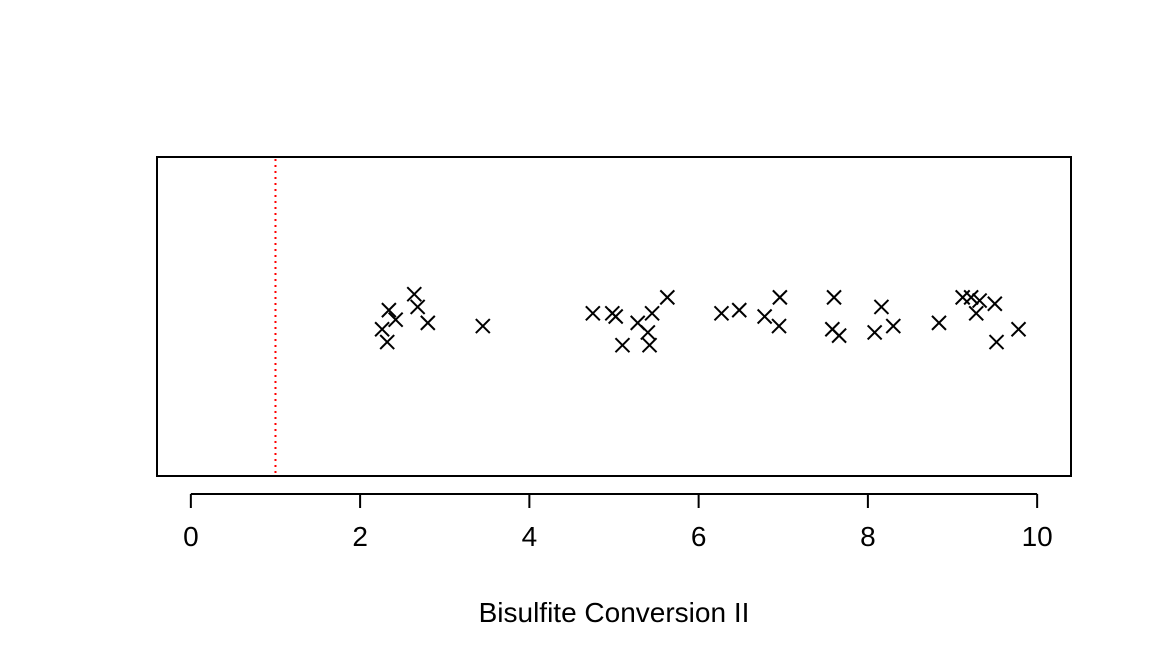  Describe the element at coordinates (700, 319) in the screenshot. I see `points-layer` at that location.